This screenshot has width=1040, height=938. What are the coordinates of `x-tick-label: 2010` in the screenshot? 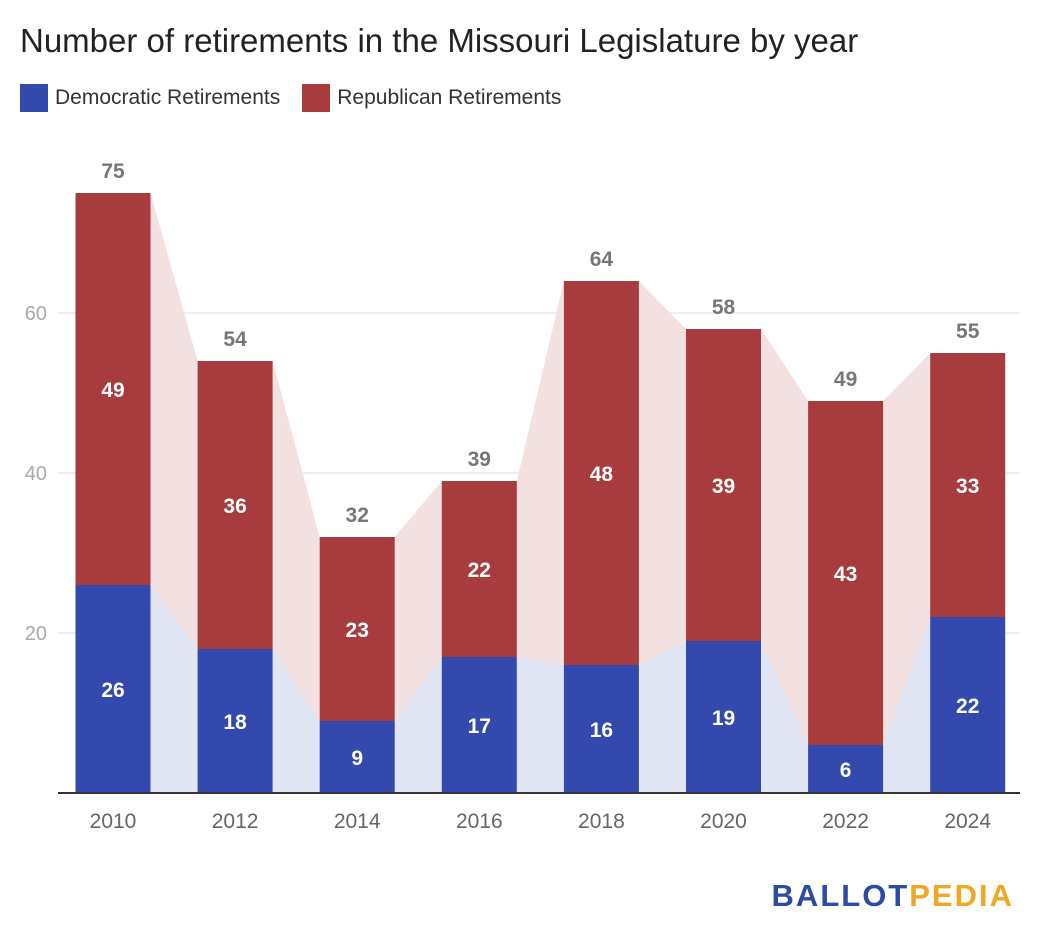 It's located at (113, 821).